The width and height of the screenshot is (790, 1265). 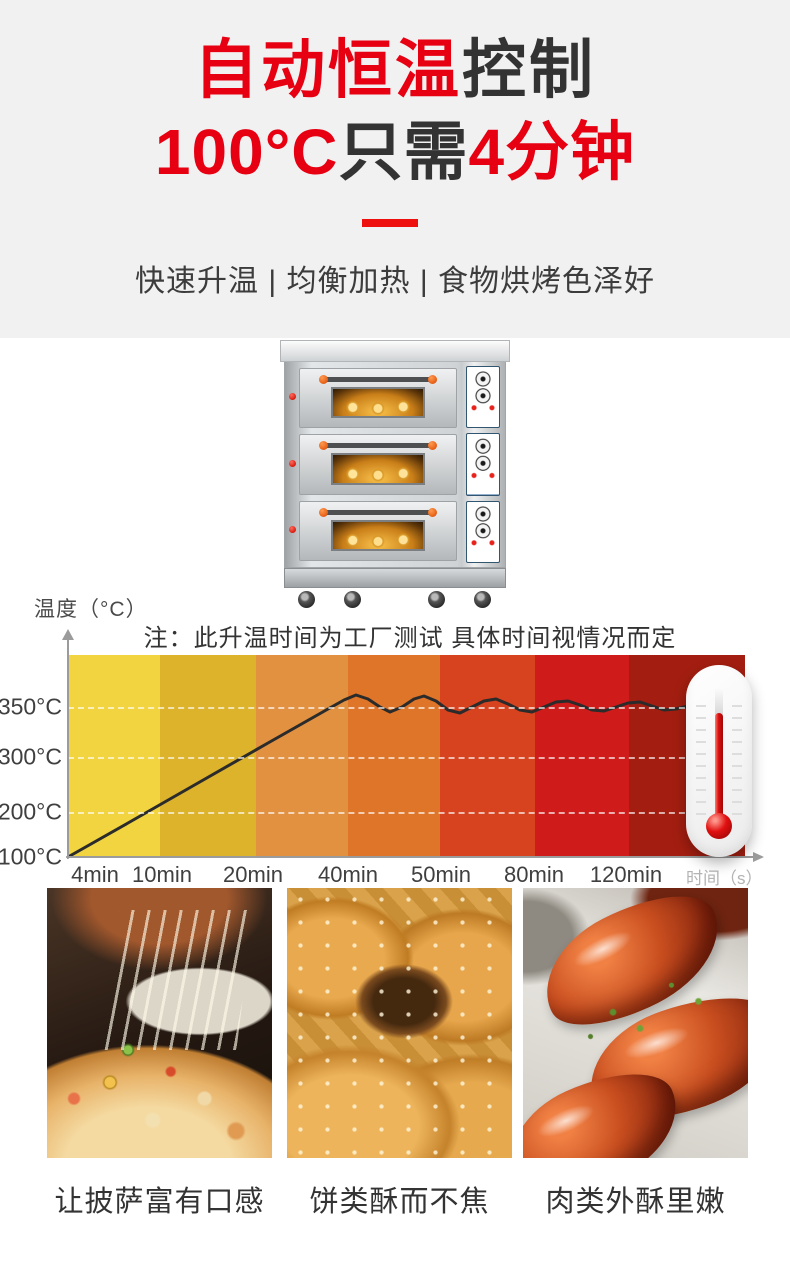 I want to click on y-tick-label: 300°C, so click(x=31, y=756).